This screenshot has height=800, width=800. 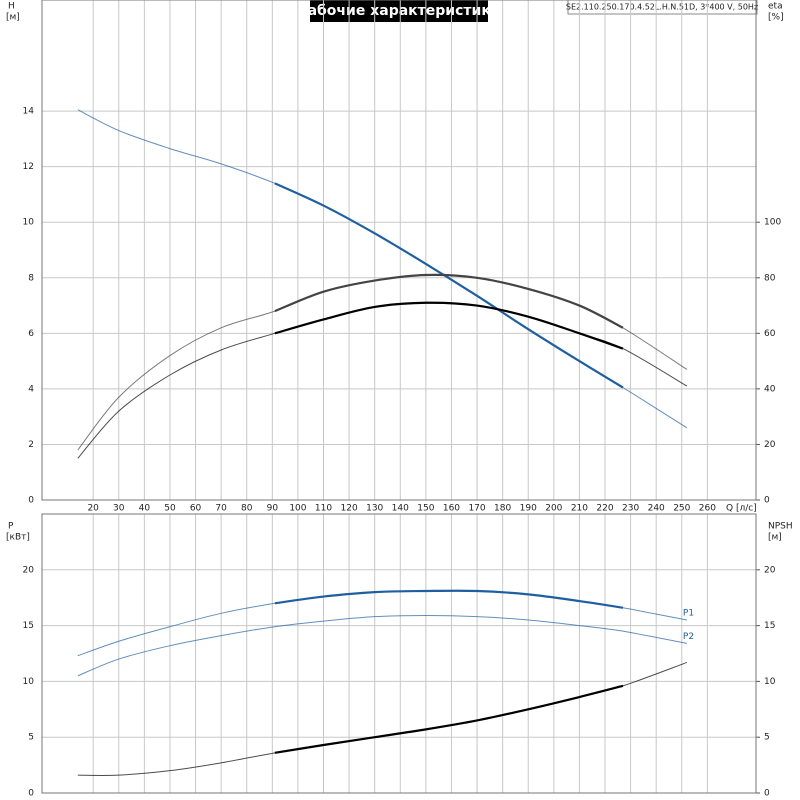 I want to click on y2-axis-label: eta, so click(x=775, y=7).